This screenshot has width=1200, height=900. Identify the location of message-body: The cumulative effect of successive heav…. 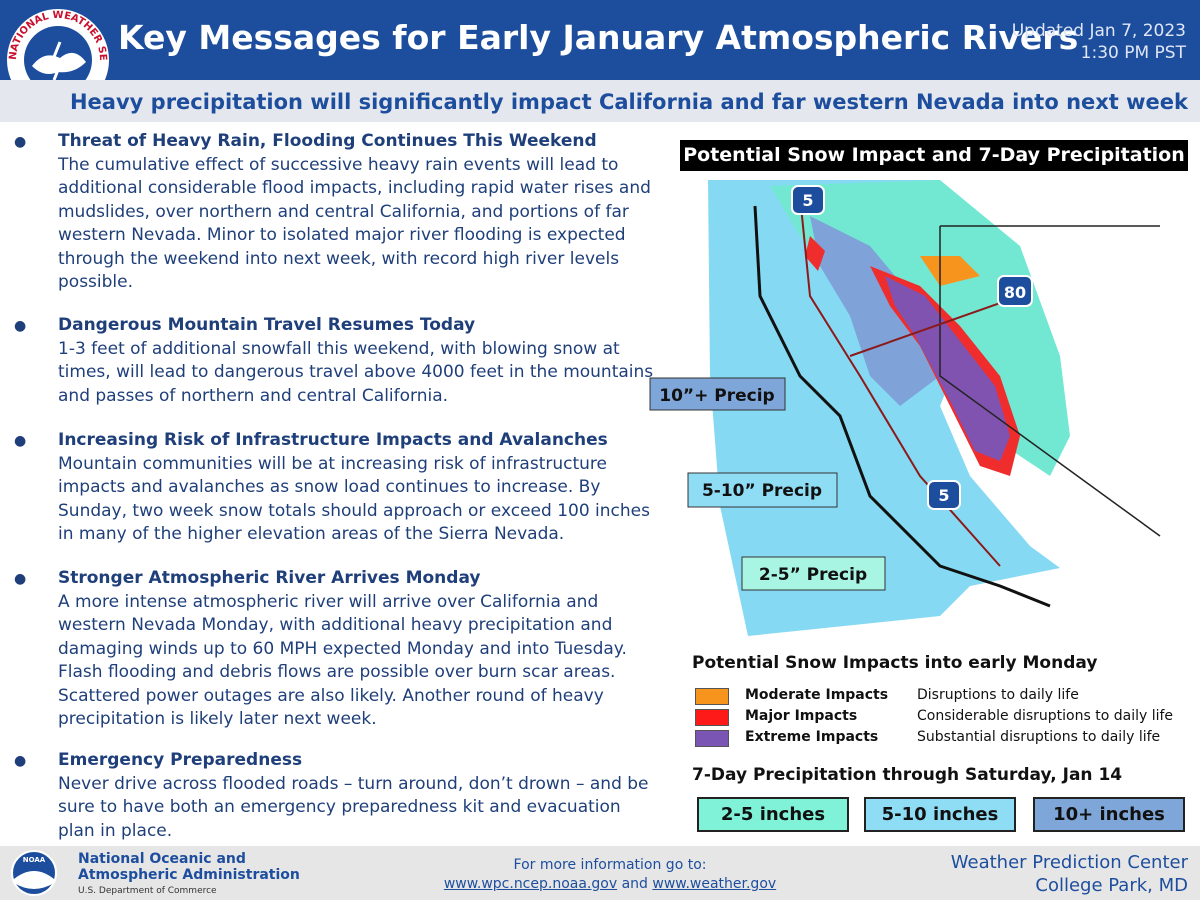
(354, 223).